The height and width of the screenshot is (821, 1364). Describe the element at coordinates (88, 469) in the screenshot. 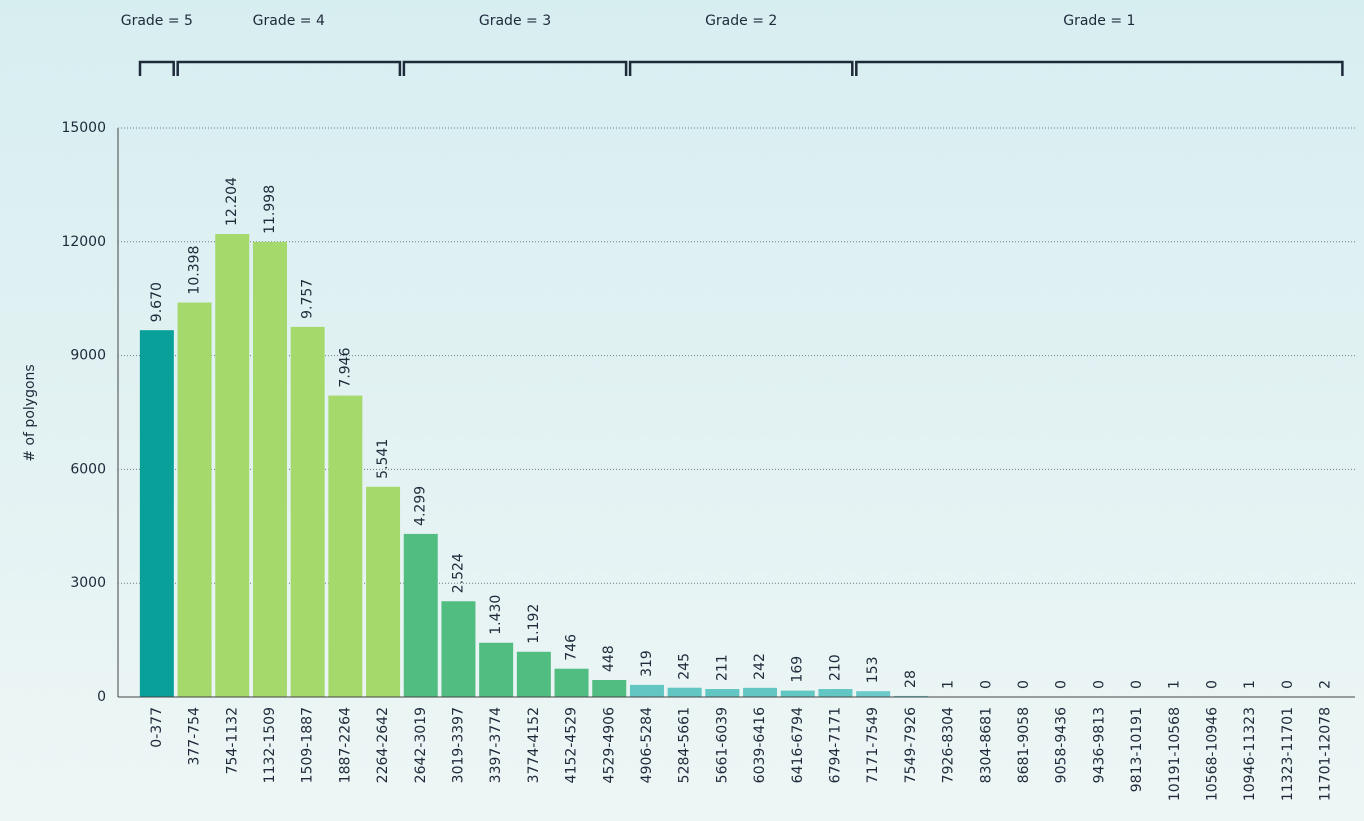

I see `y-tick-label: 6000` at that location.